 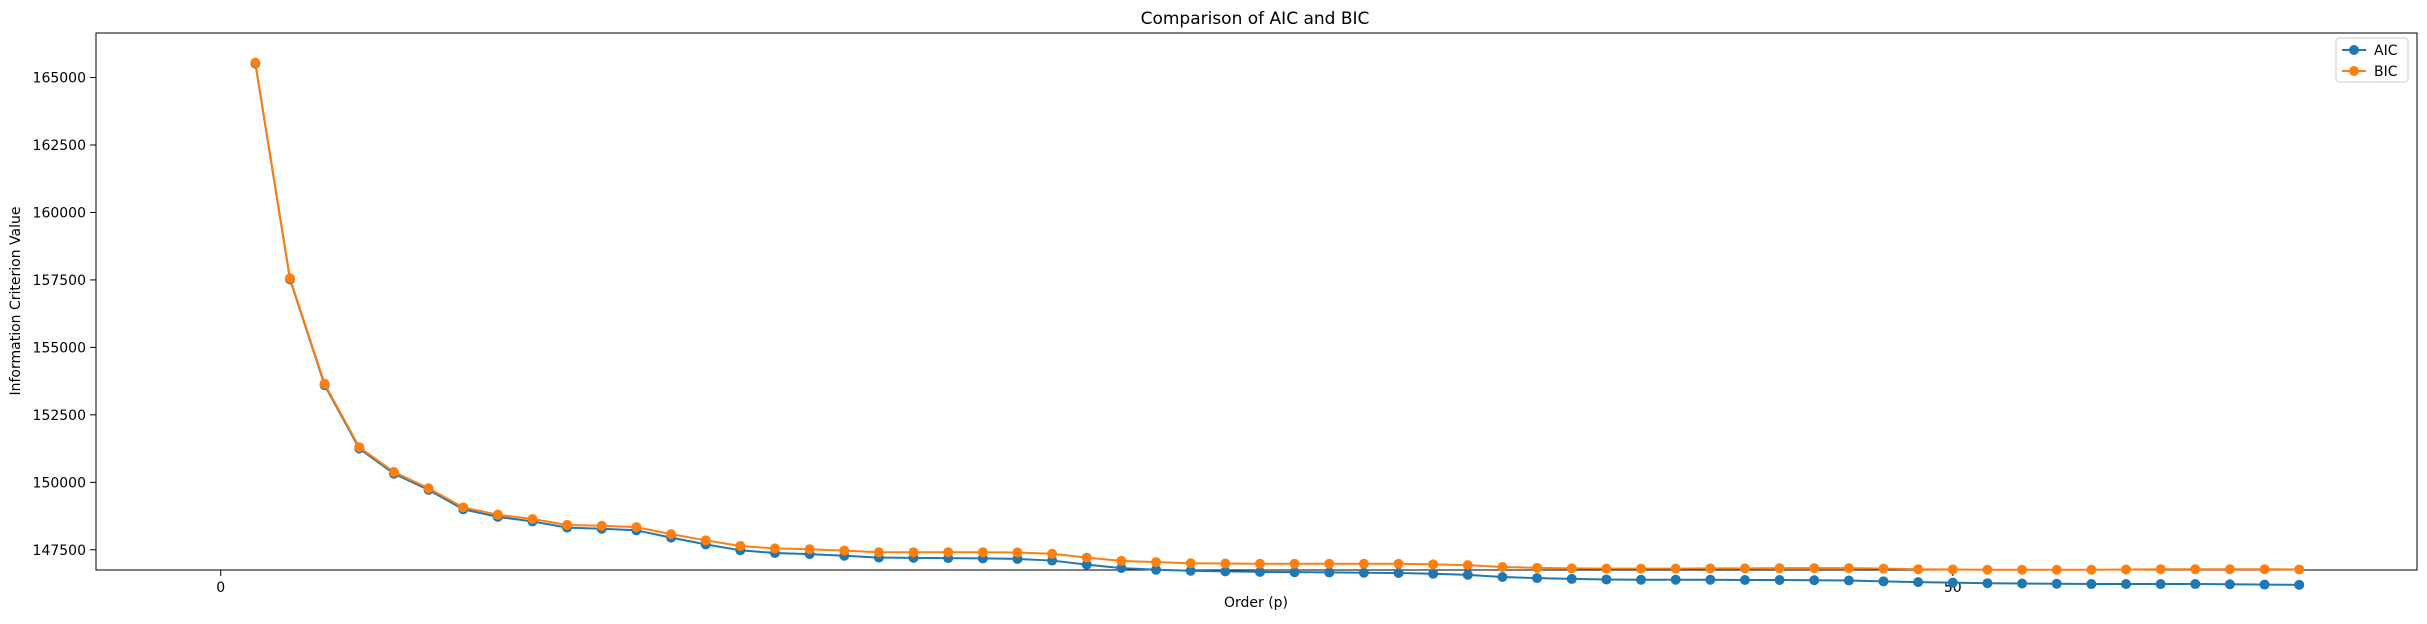 What do you see at coordinates (59, 213) in the screenshot?
I see `y-tick-label: 160000` at bounding box center [59, 213].